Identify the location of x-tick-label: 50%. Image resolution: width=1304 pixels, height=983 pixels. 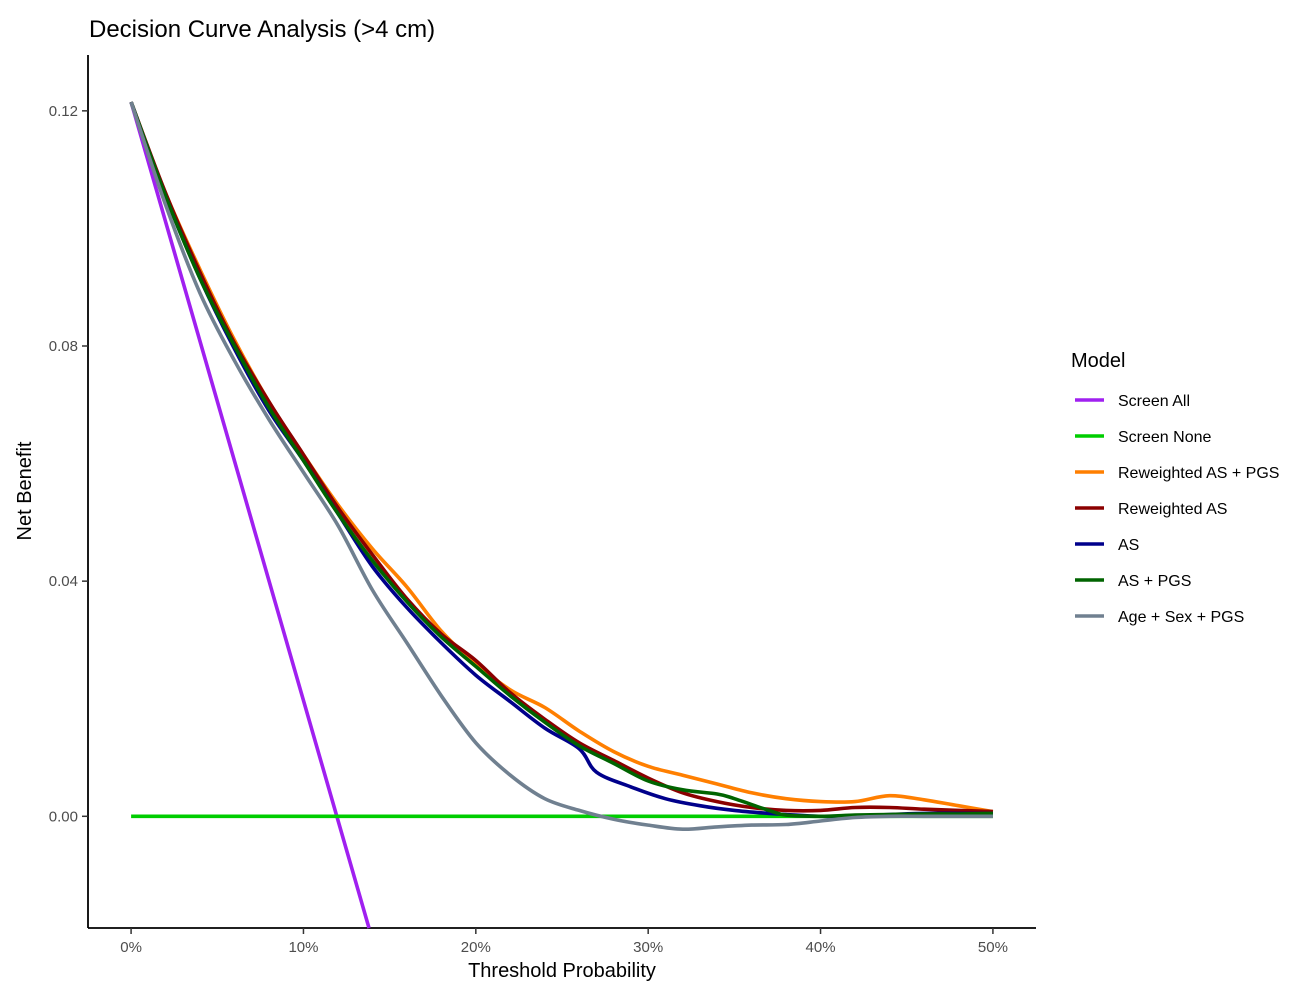
(993, 947).